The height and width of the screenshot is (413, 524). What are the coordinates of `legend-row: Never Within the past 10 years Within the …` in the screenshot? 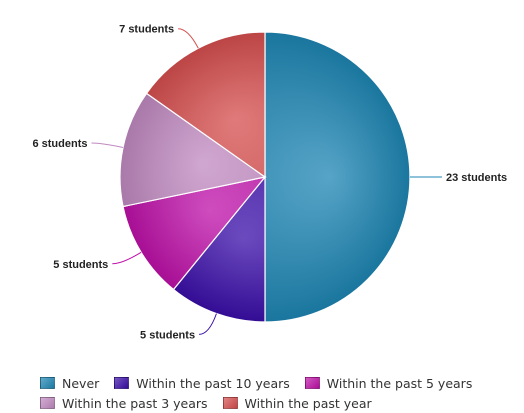 It's located at (280, 383).